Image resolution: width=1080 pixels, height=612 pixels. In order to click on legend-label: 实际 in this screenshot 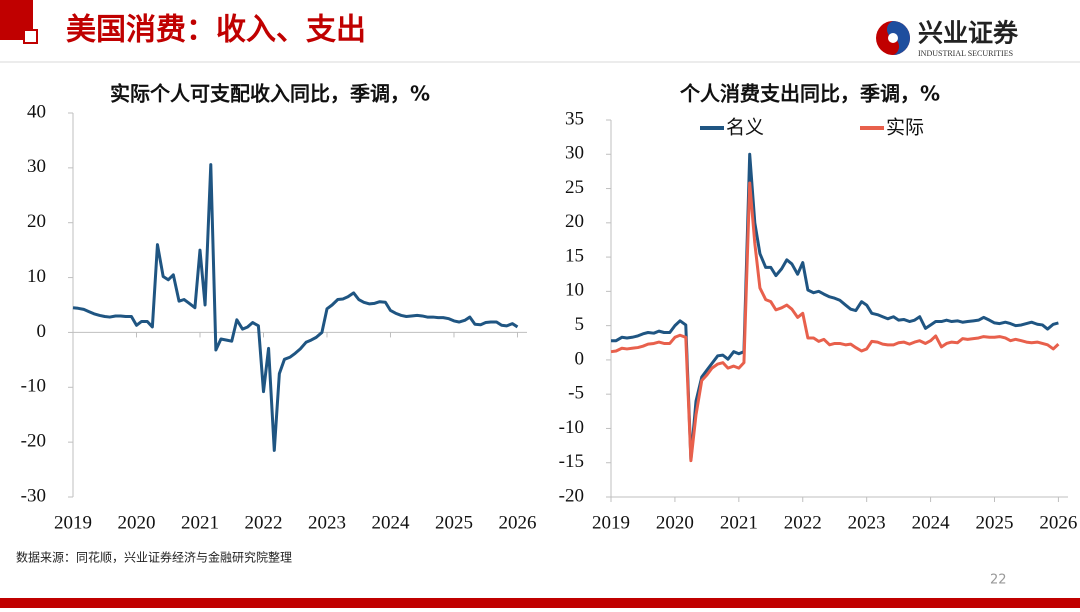, I will do `click(905, 128)`.